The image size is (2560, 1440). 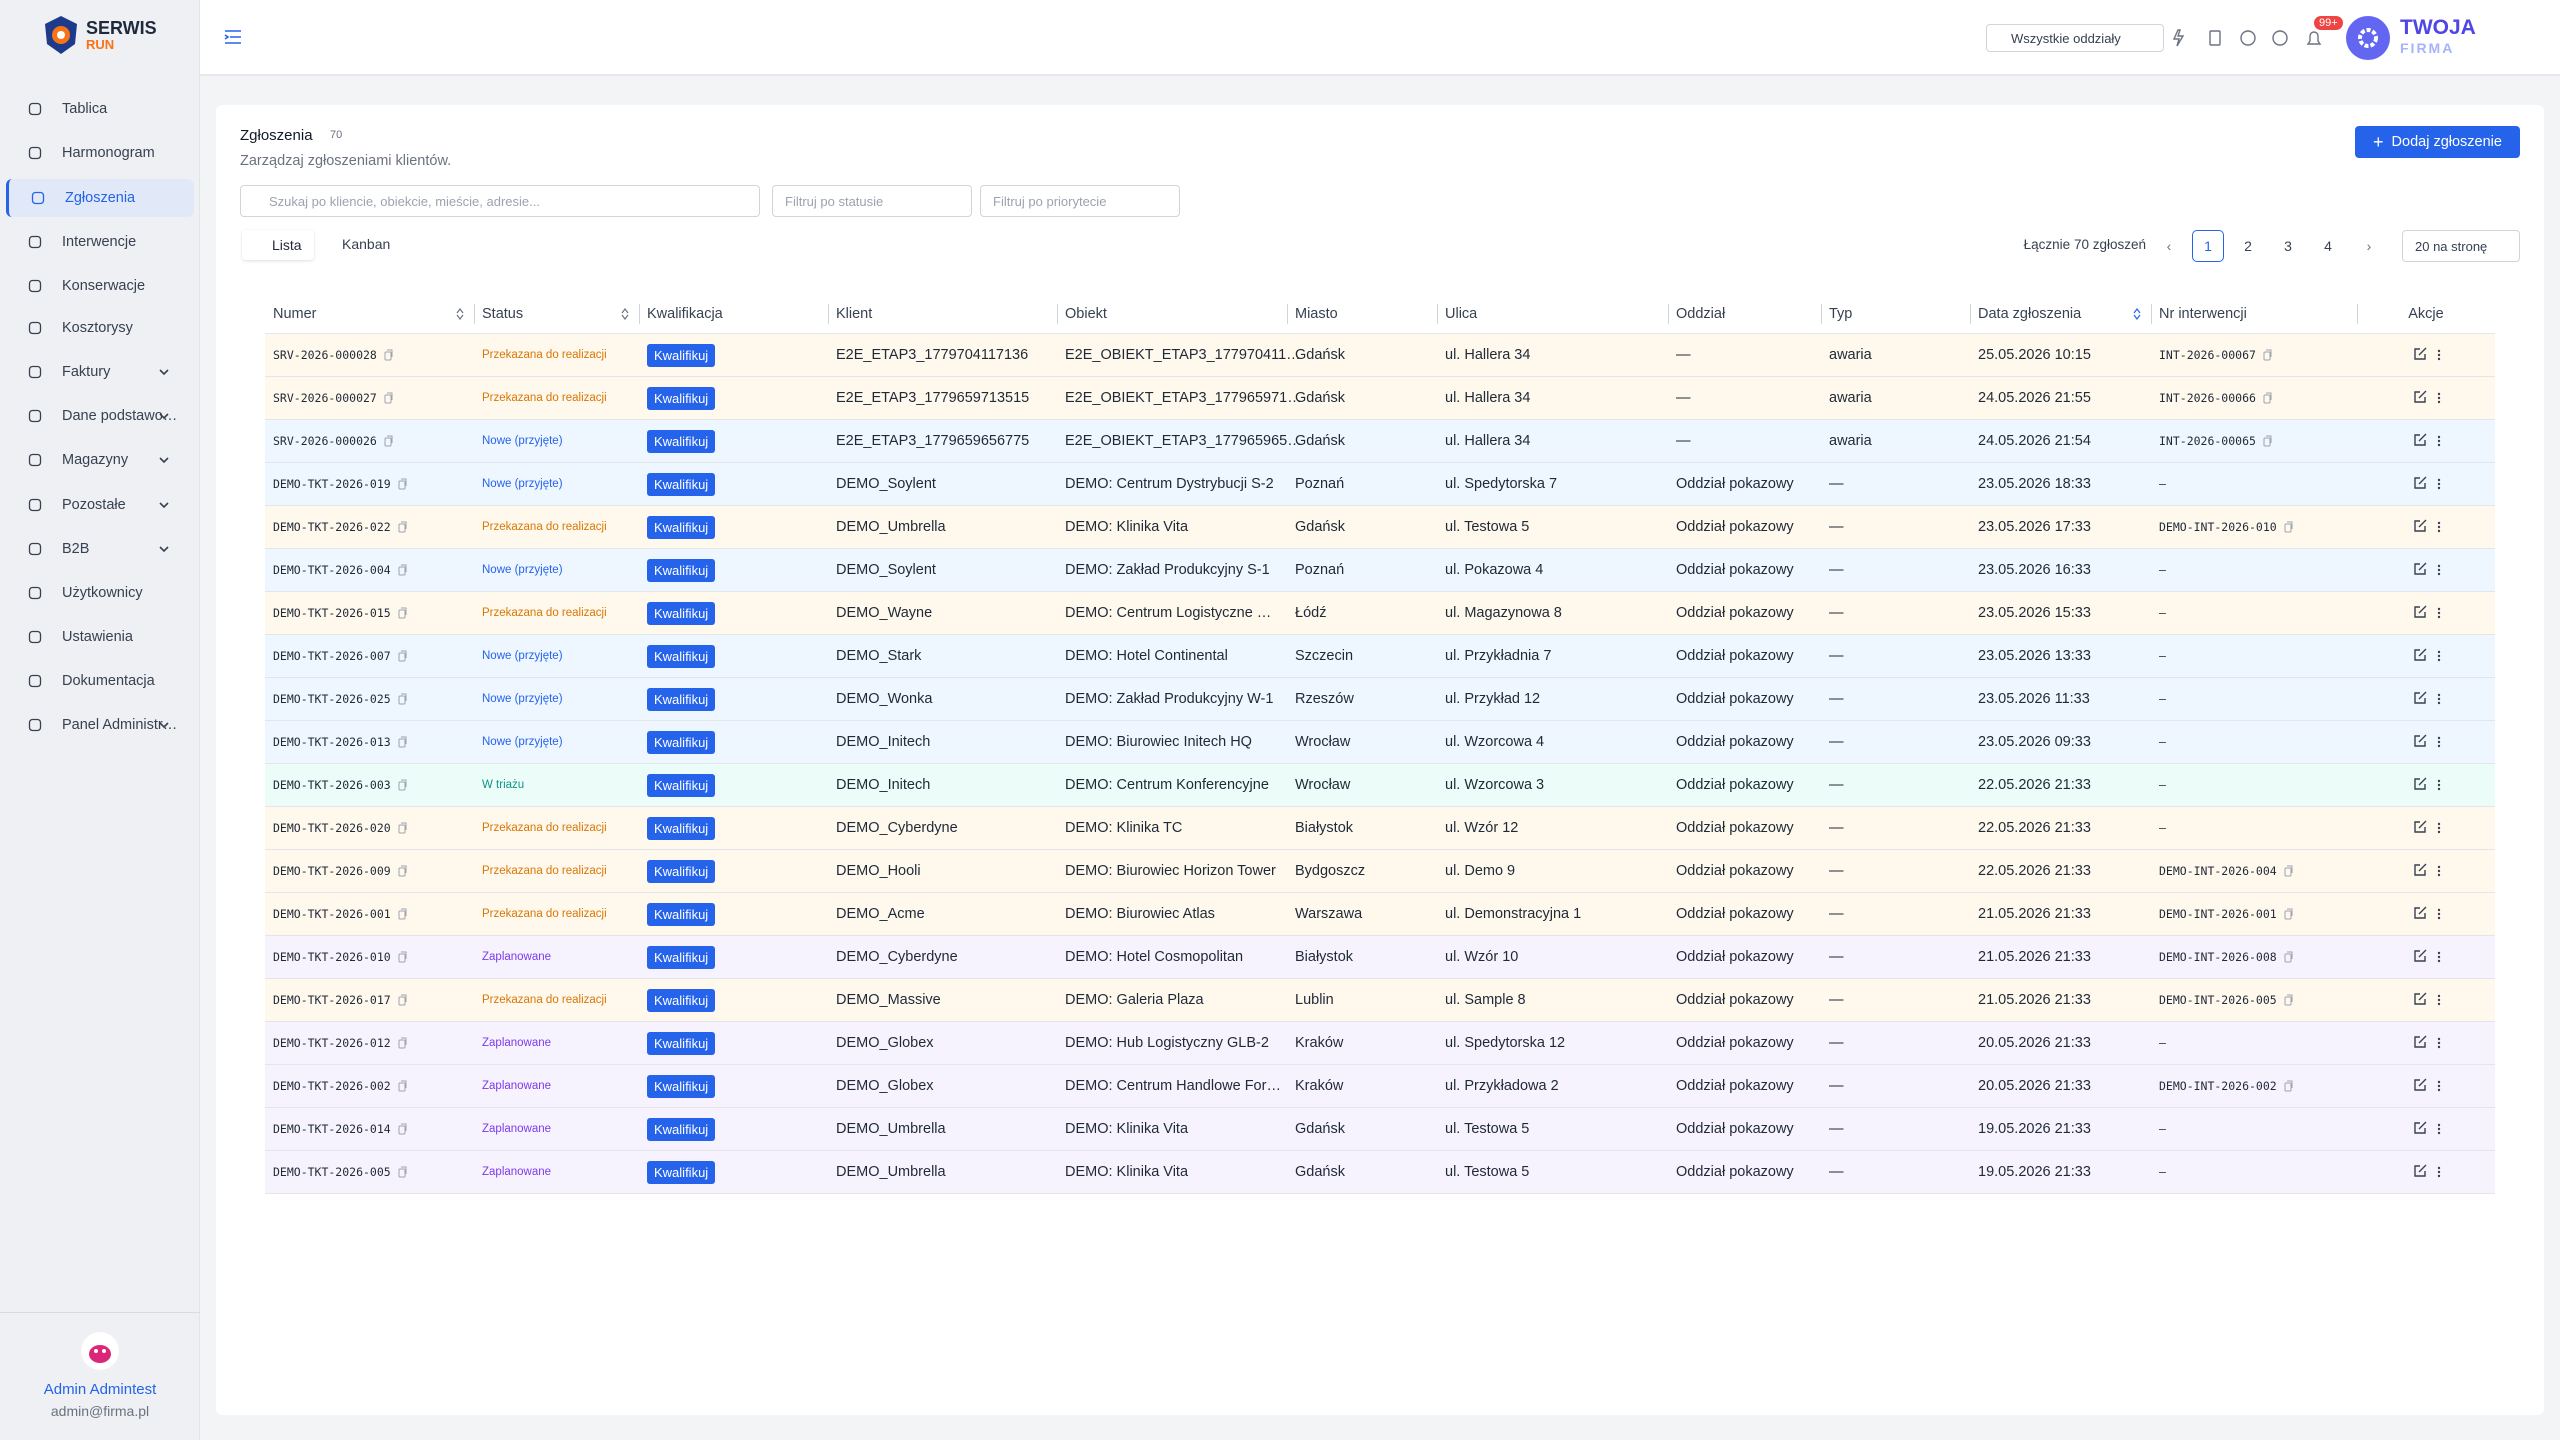 I want to click on nav-item: Tablica, so click(x=100, y=109).